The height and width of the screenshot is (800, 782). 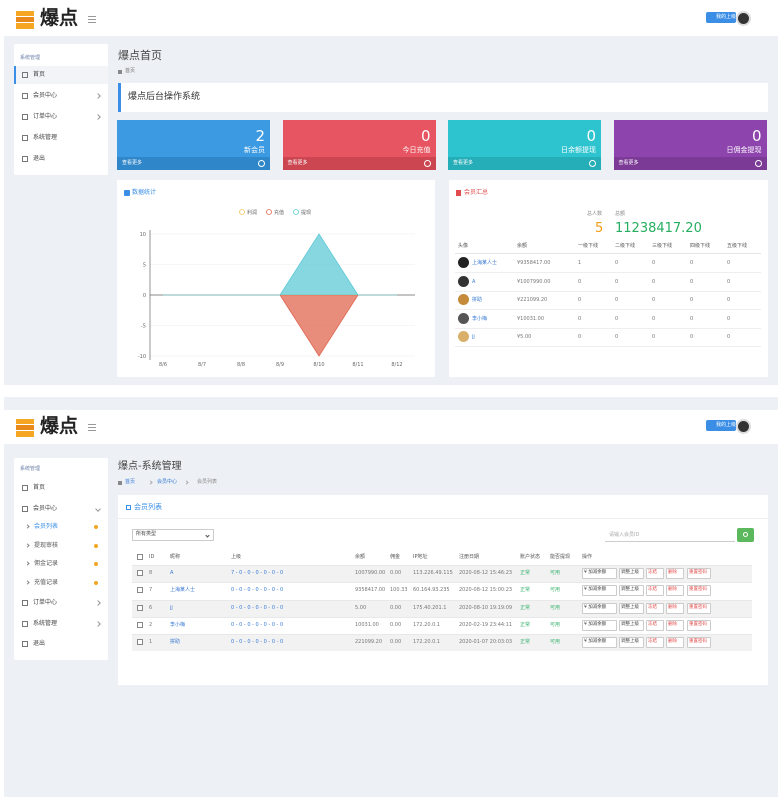 What do you see at coordinates (178, 624) in the screenshot?
I see `table-cell: 李小梅` at bounding box center [178, 624].